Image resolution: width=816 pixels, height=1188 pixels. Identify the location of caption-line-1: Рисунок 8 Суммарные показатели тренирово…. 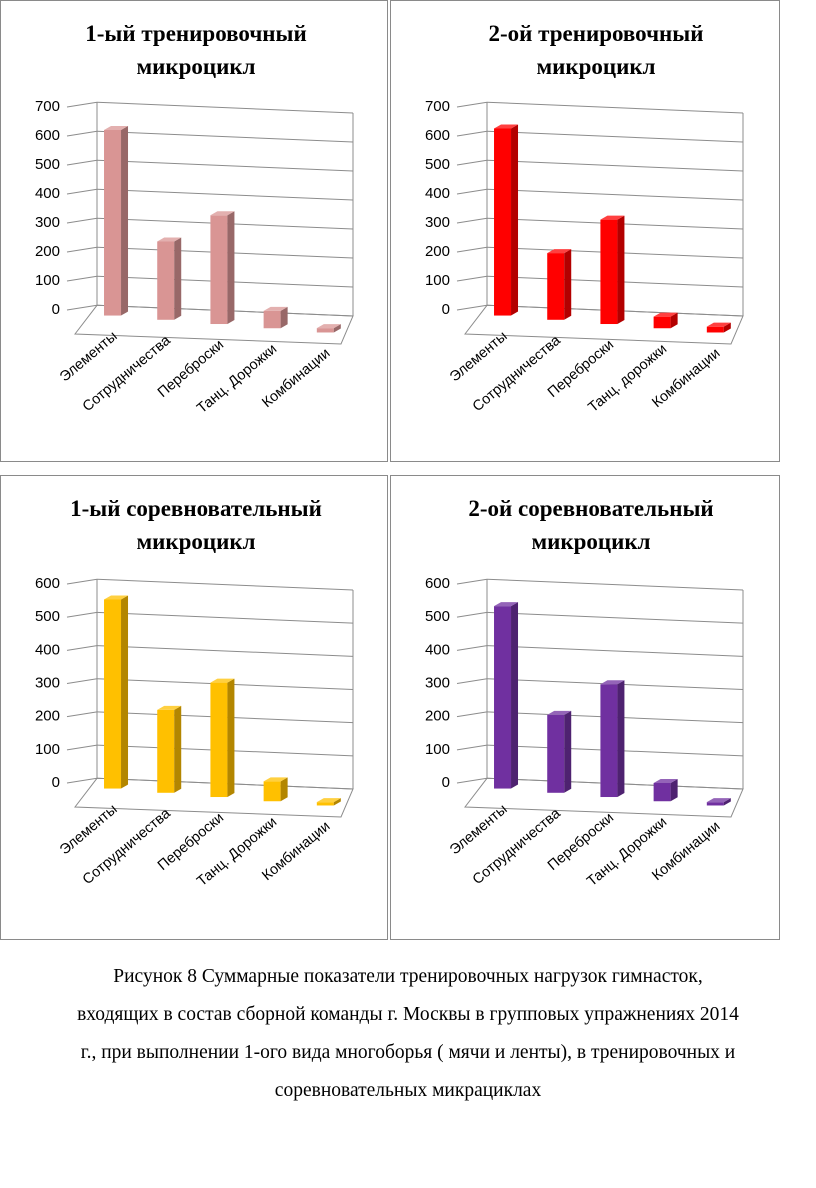
(408, 976).